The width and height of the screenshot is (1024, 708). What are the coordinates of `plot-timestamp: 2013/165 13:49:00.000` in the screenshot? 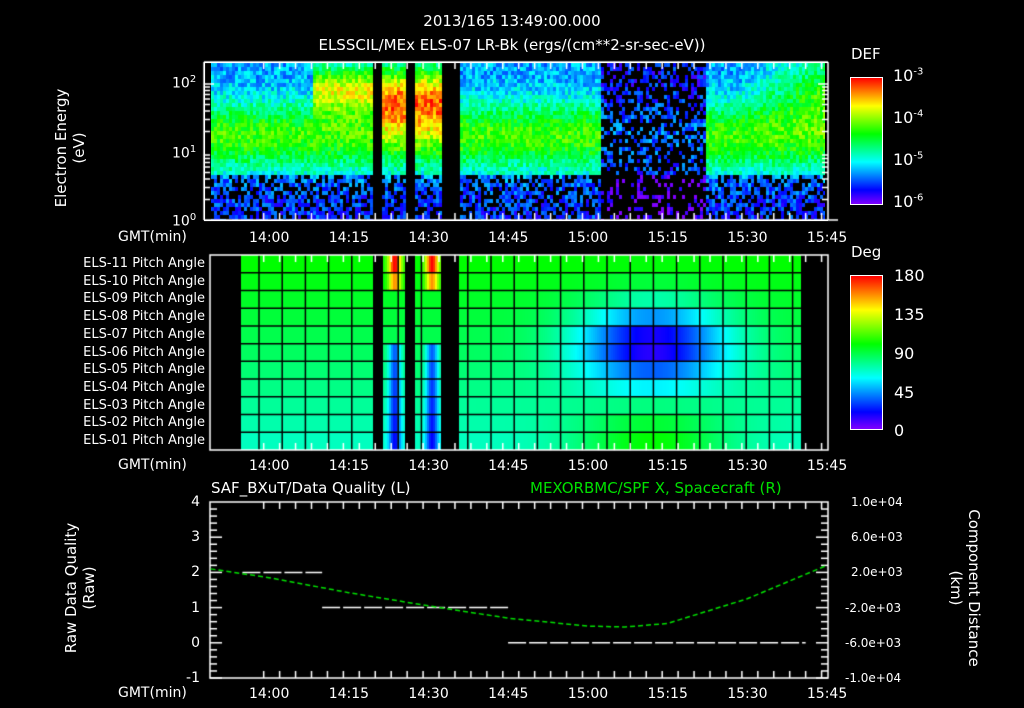 It's located at (512, 21).